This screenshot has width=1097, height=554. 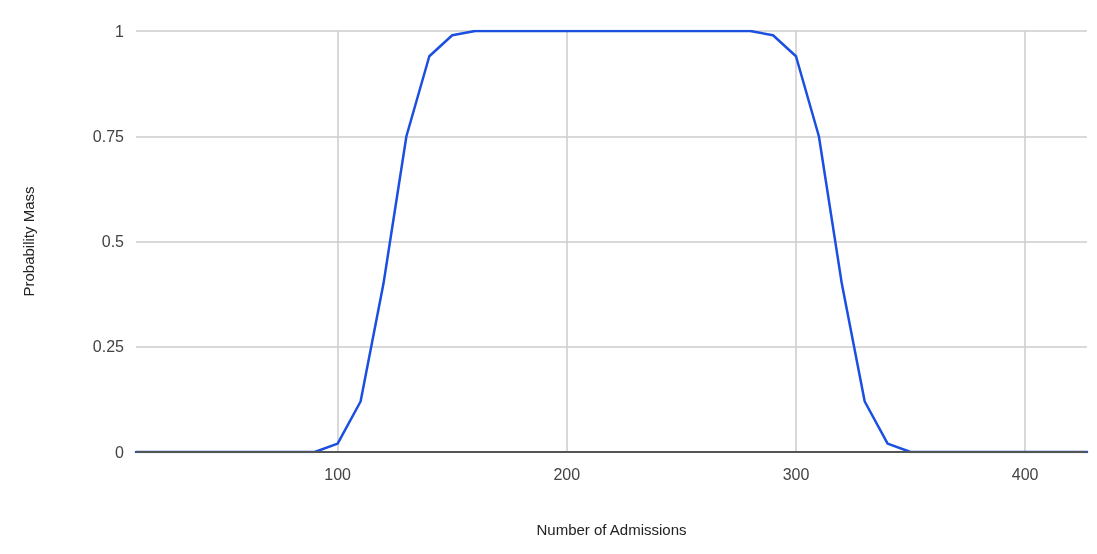 I want to click on y-tick-label: 1, so click(x=120, y=31).